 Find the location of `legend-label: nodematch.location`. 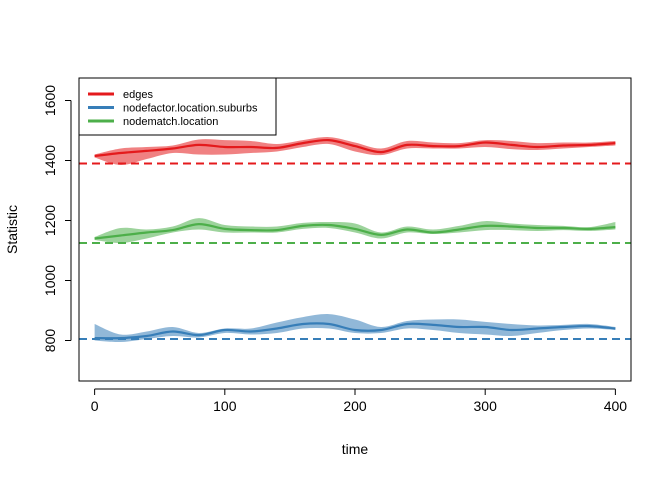

legend-label: nodematch.location is located at coordinates (170, 122).